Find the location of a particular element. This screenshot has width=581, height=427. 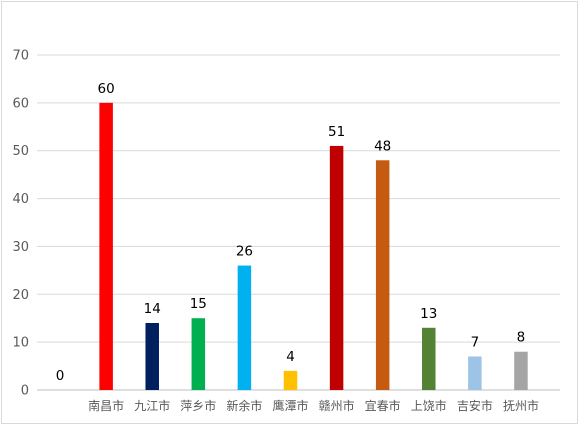

data-label: 0 is located at coordinates (60, 376).